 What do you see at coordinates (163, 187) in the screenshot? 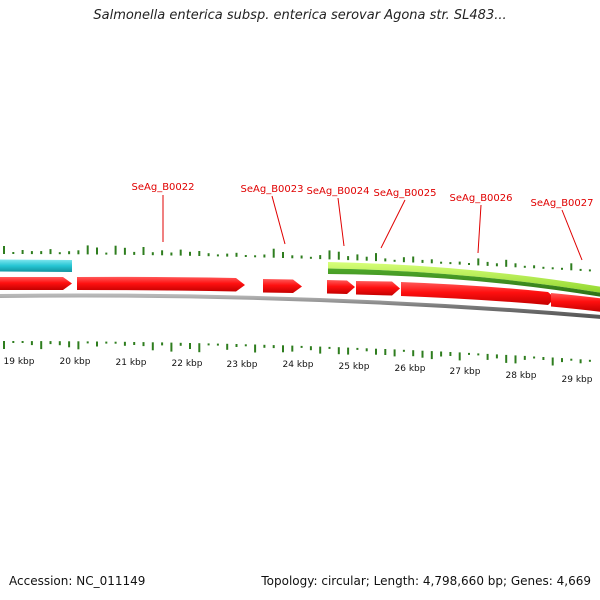
I see `gene-label-seag-b0022: SeAg_B0022` at bounding box center [163, 187].